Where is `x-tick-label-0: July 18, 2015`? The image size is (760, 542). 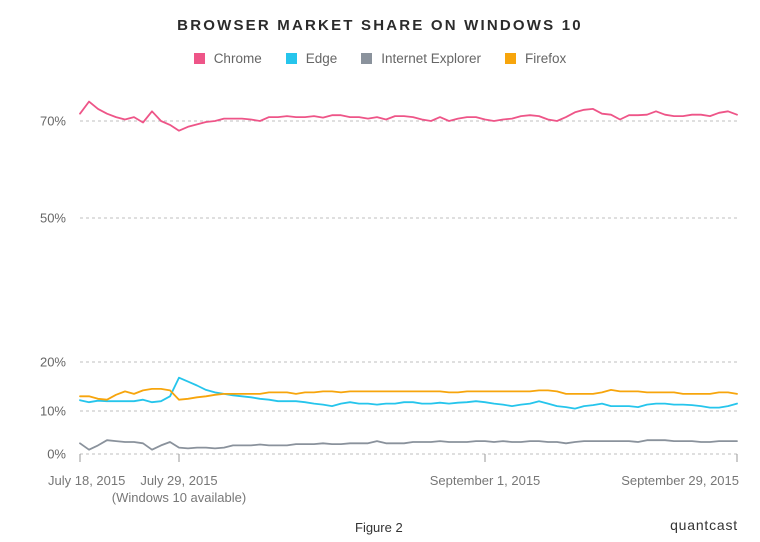
x-tick-label-0: July 18, 2015 is located at coordinates (86, 480).